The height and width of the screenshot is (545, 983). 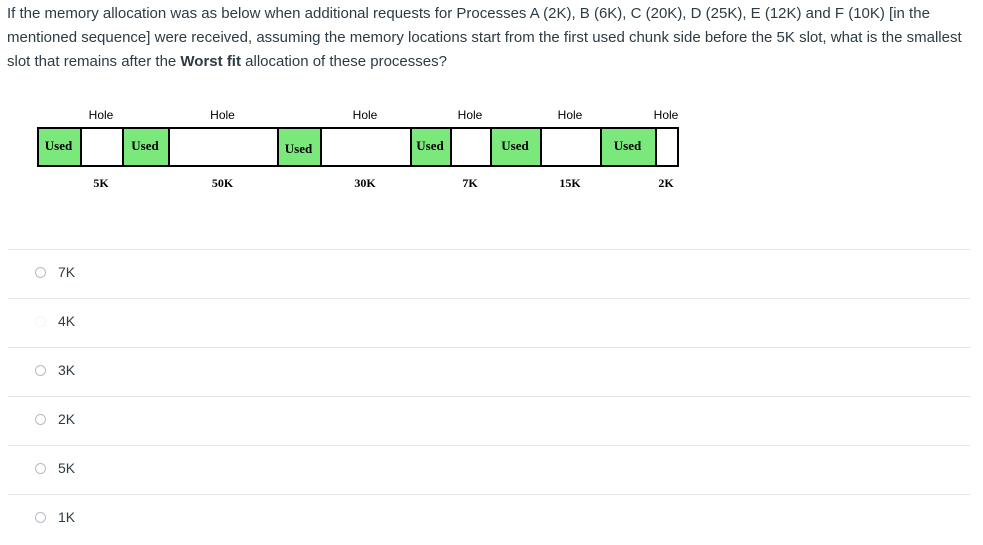 What do you see at coordinates (210, 61) in the screenshot?
I see `question-emphasis: Worst fit` at bounding box center [210, 61].